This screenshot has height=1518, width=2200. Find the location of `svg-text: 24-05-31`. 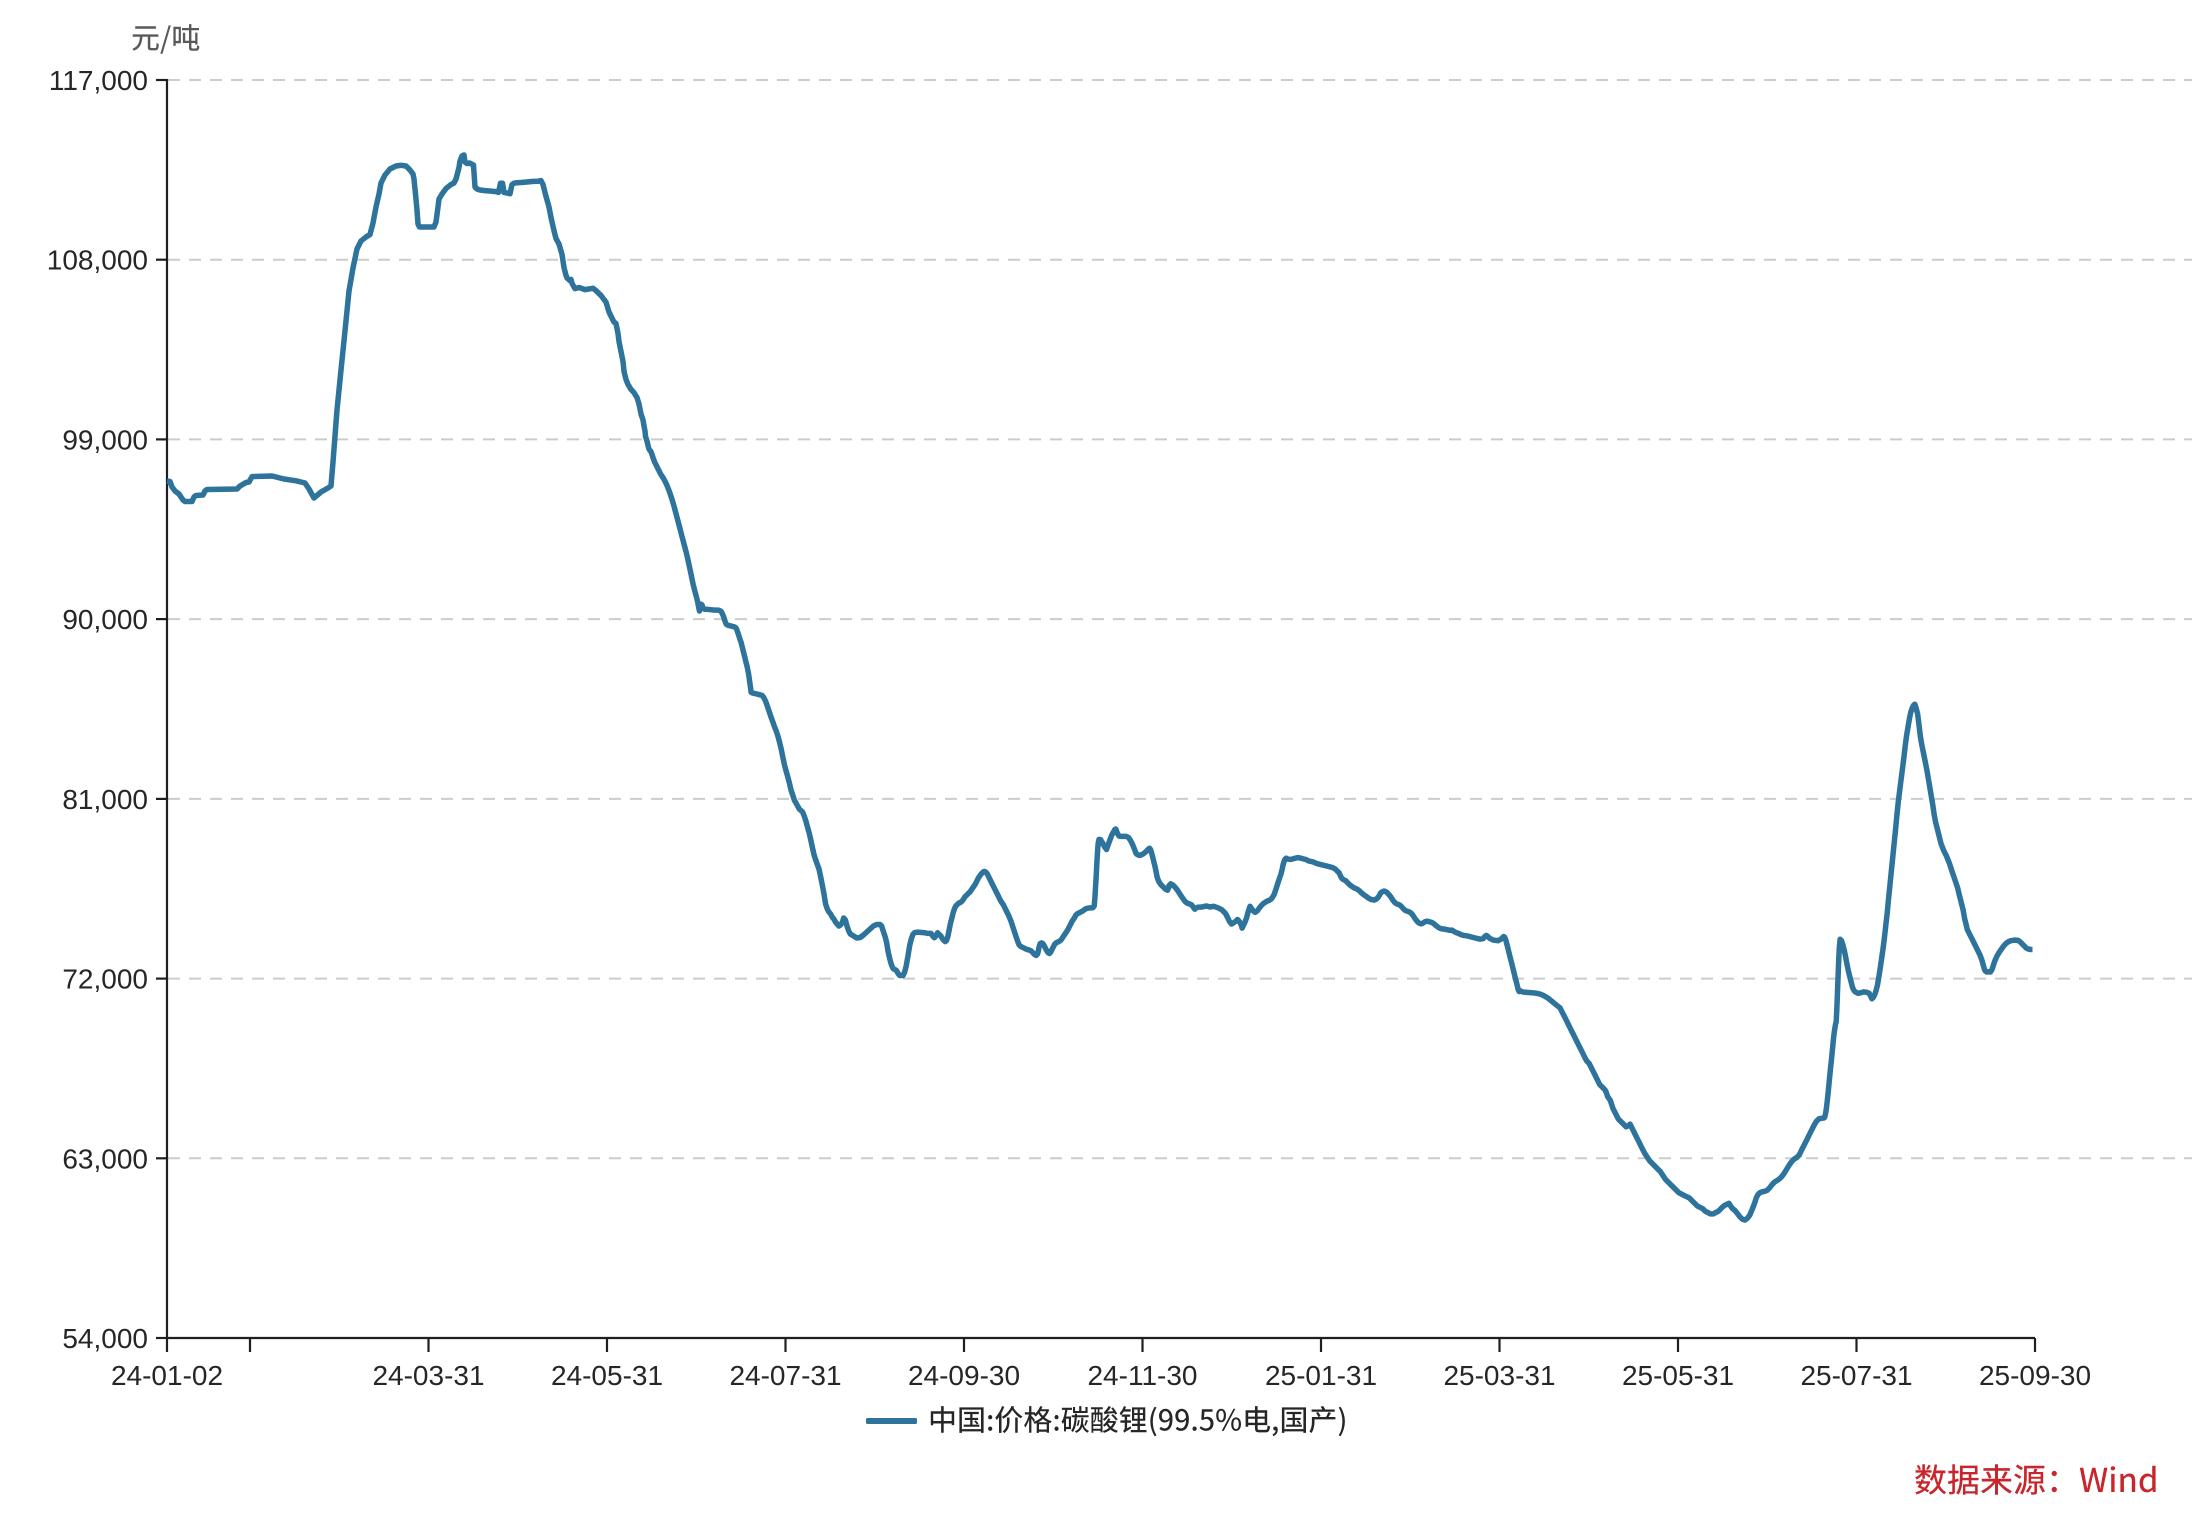

svg-text: 24-05-31 is located at coordinates (607, 1375).